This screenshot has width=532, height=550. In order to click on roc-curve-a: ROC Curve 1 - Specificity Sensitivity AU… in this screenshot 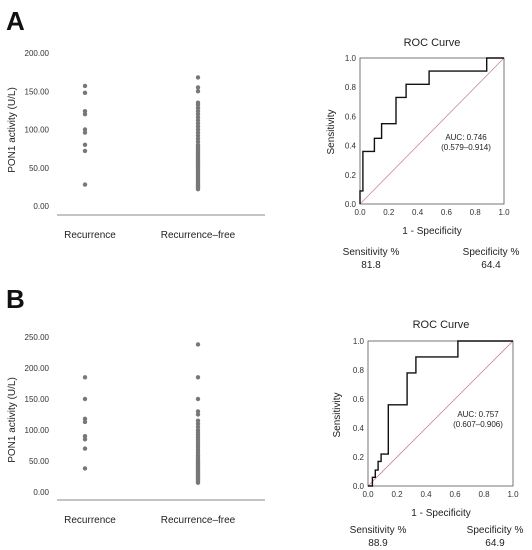, I will do `click(418, 137)`.